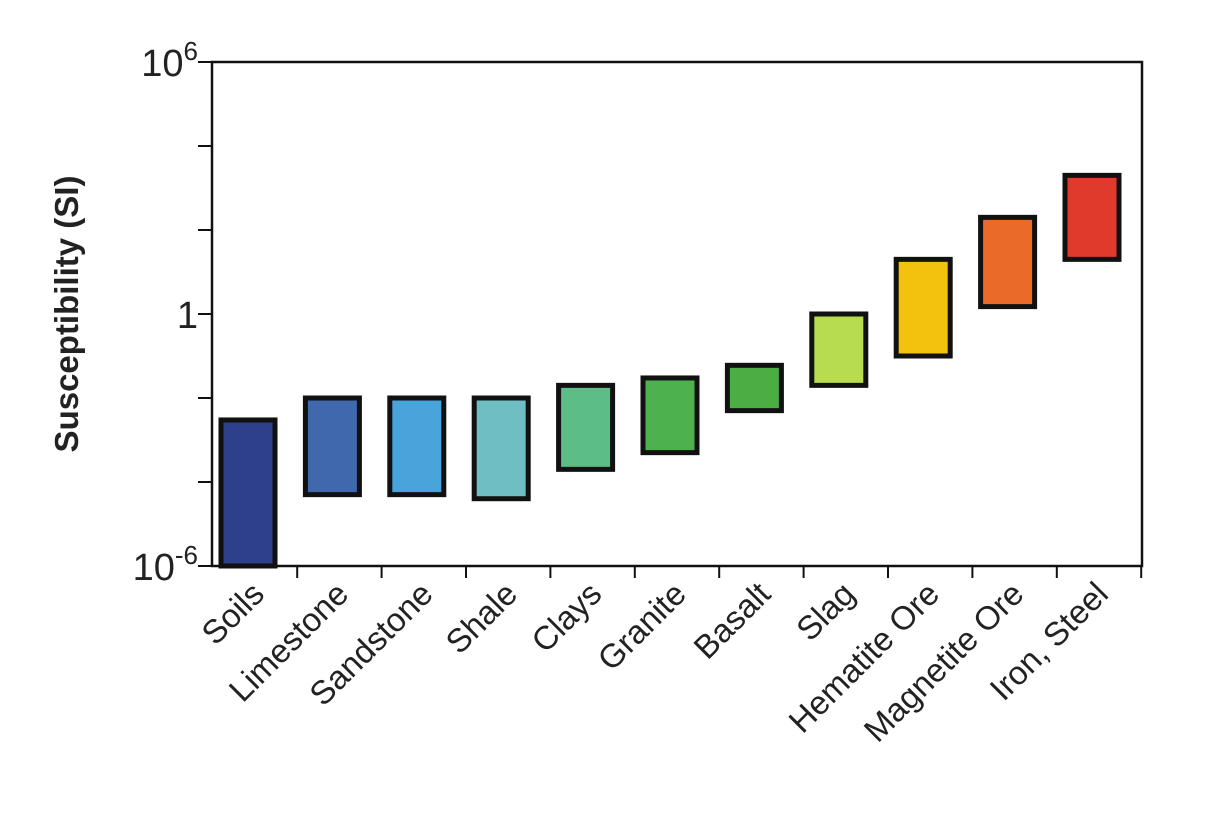 The width and height of the screenshot is (1227, 829). I want to click on x-category-label: Shale, so click(481, 618).